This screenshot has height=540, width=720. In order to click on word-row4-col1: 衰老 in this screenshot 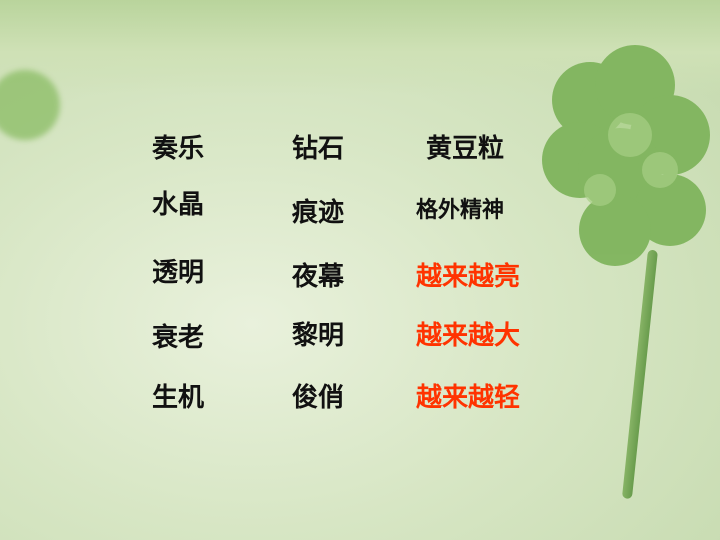, I will do `click(178, 338)`.